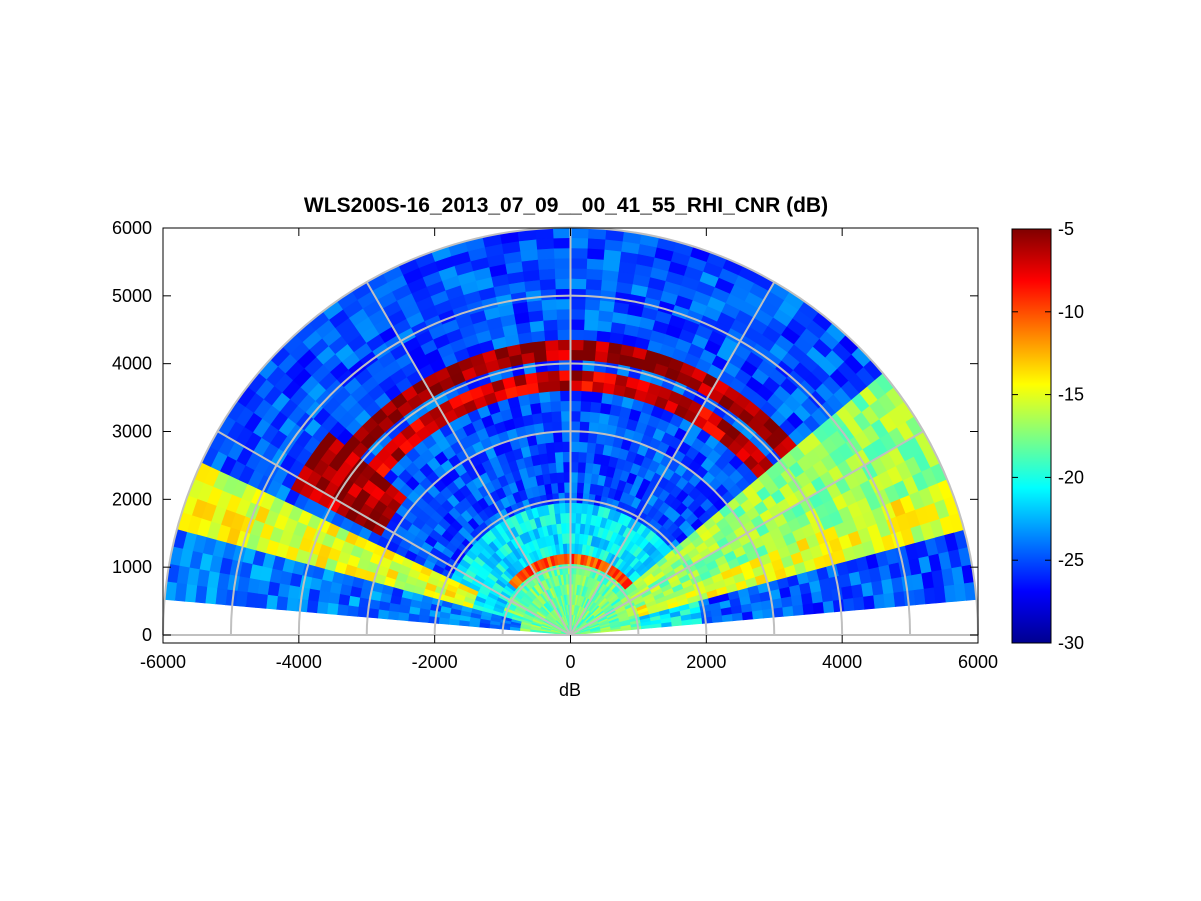  I want to click on y-tick-label: 0, so click(147, 635).